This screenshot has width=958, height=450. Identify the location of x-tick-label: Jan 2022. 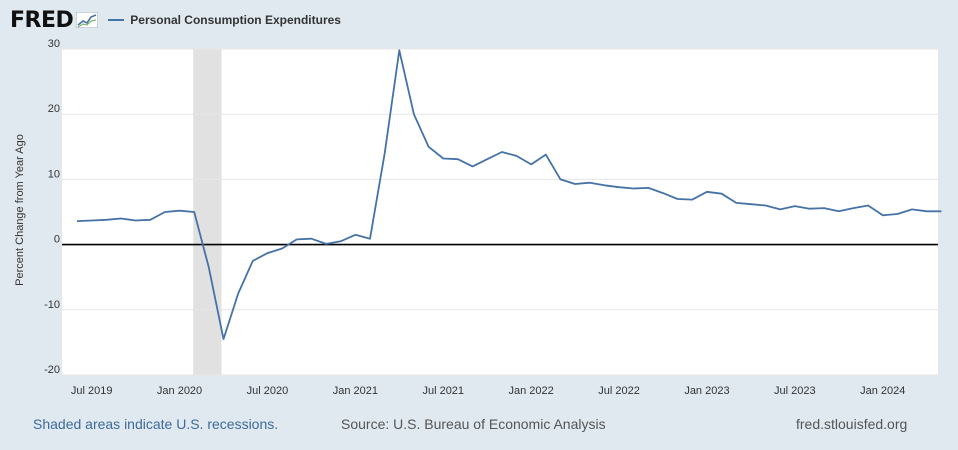
(531, 391).